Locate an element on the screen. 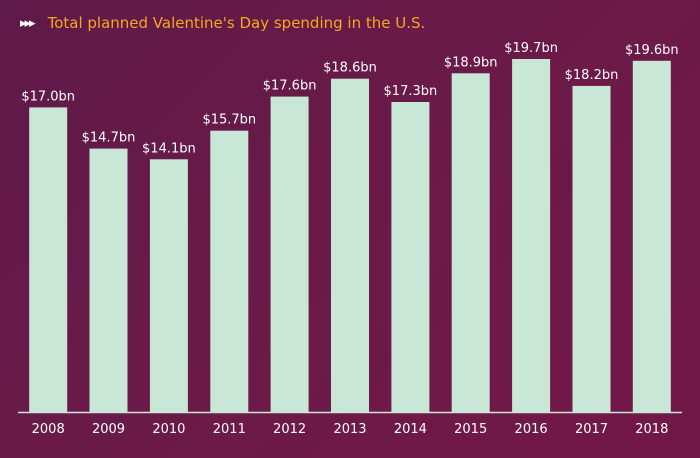 Image resolution: width=700 pixels, height=458 pixels. bar-2010 is located at coordinates (168, 285).